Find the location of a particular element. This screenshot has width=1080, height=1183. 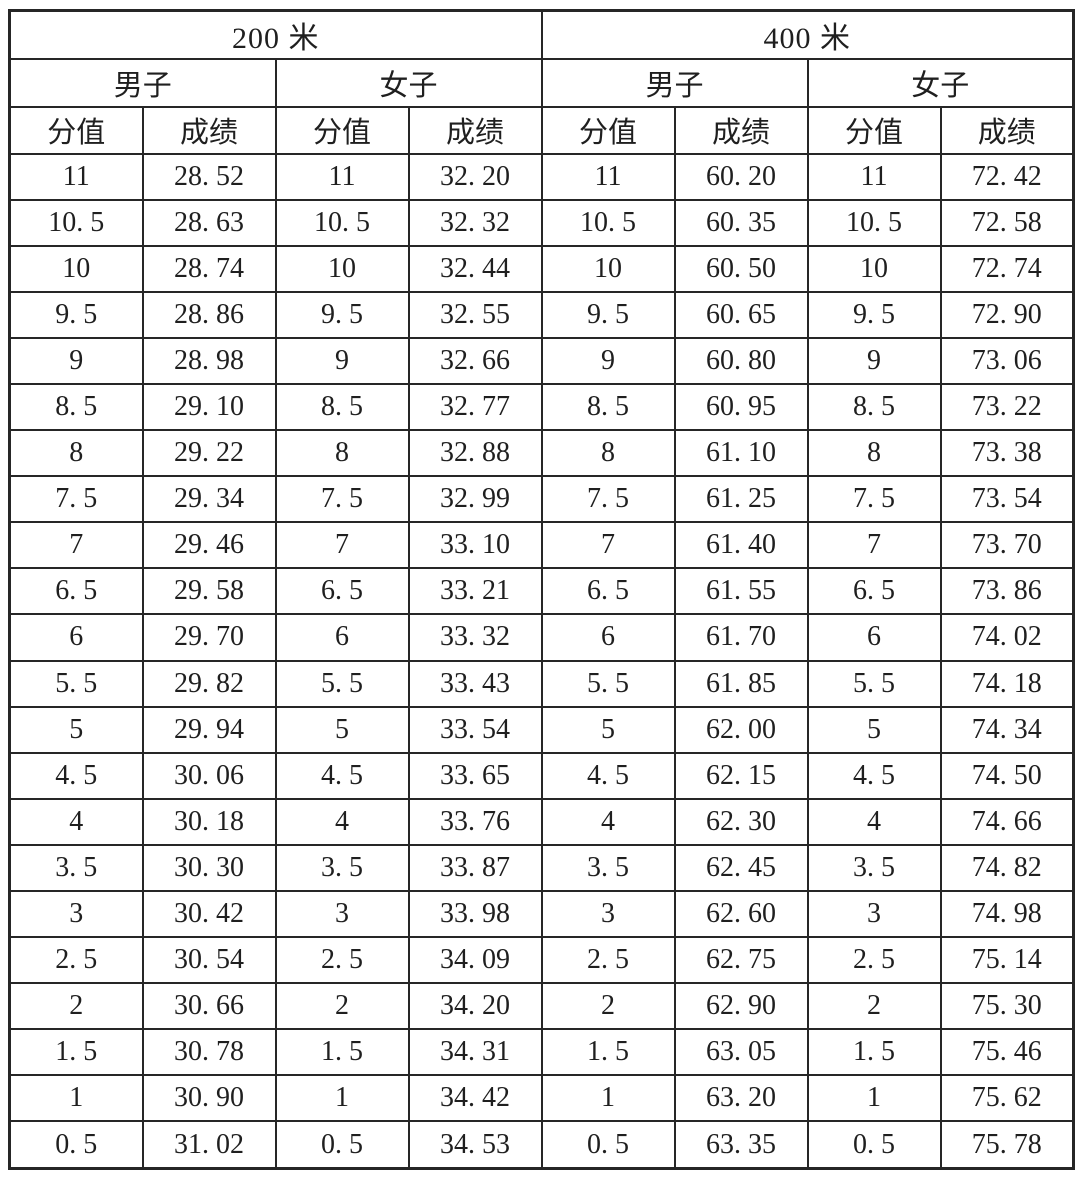

score-cell: 28. 86 is located at coordinates (209, 314).